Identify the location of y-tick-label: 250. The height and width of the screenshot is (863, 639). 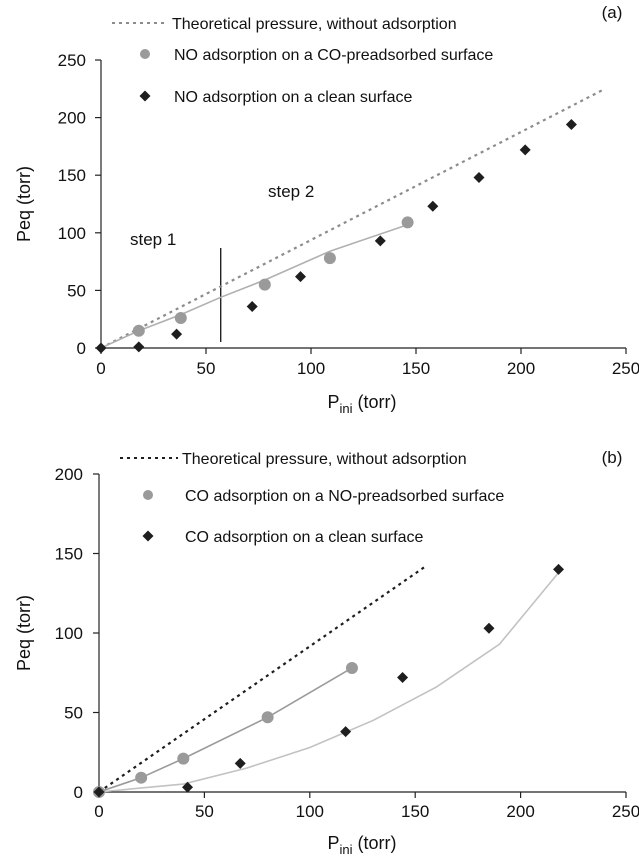
(72, 60).